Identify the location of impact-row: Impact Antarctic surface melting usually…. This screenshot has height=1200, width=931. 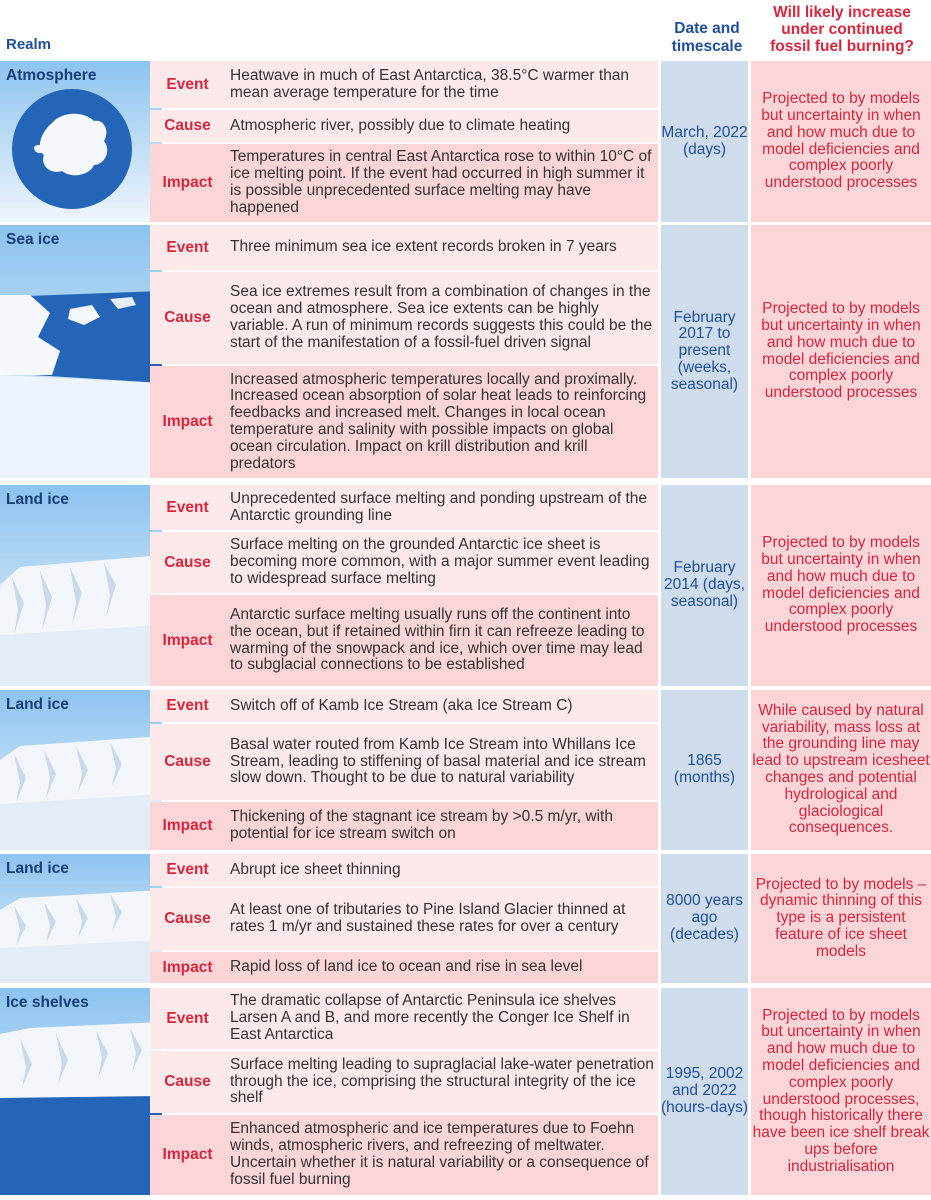
(404, 640).